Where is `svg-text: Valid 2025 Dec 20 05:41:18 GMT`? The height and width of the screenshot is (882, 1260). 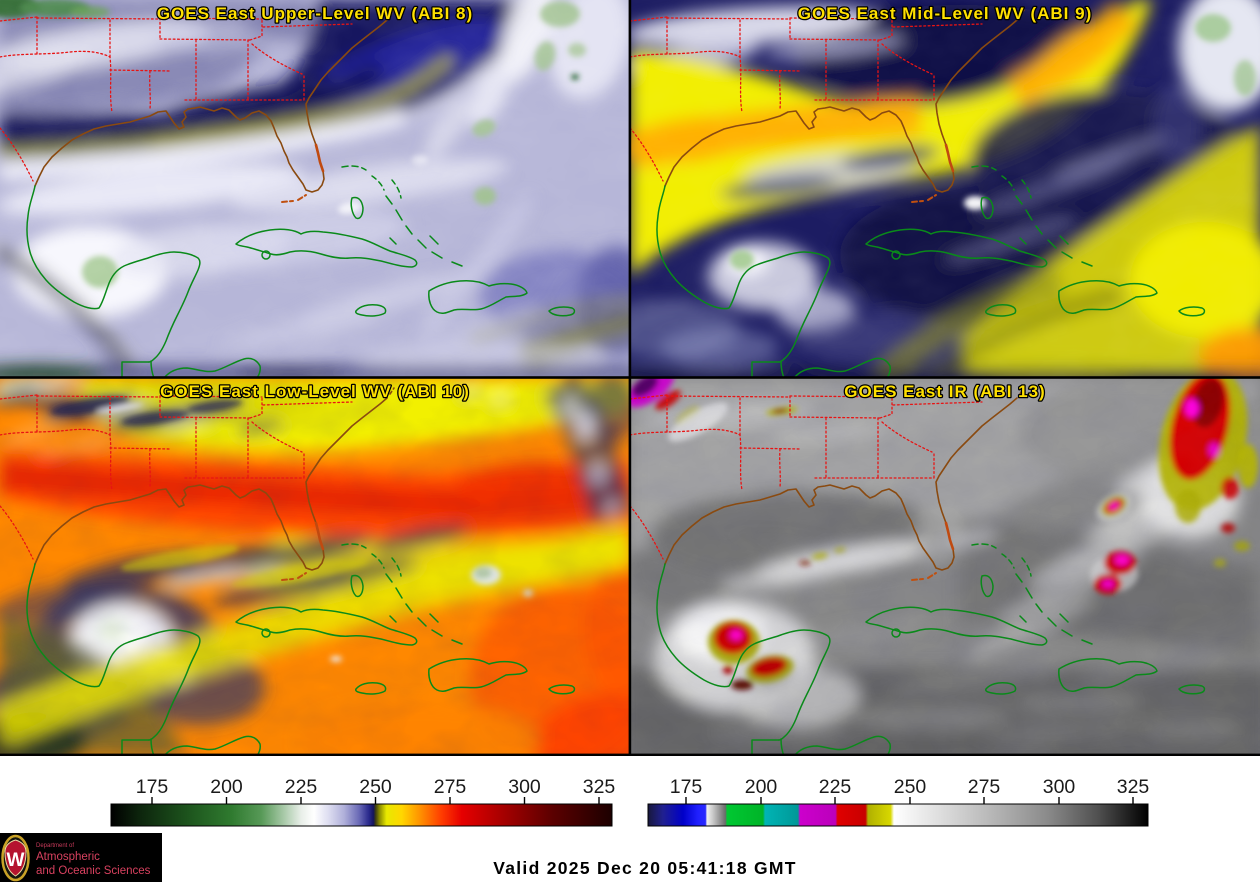 svg-text: Valid 2025 Dec 20 05:41:18 GMT is located at coordinates (645, 868).